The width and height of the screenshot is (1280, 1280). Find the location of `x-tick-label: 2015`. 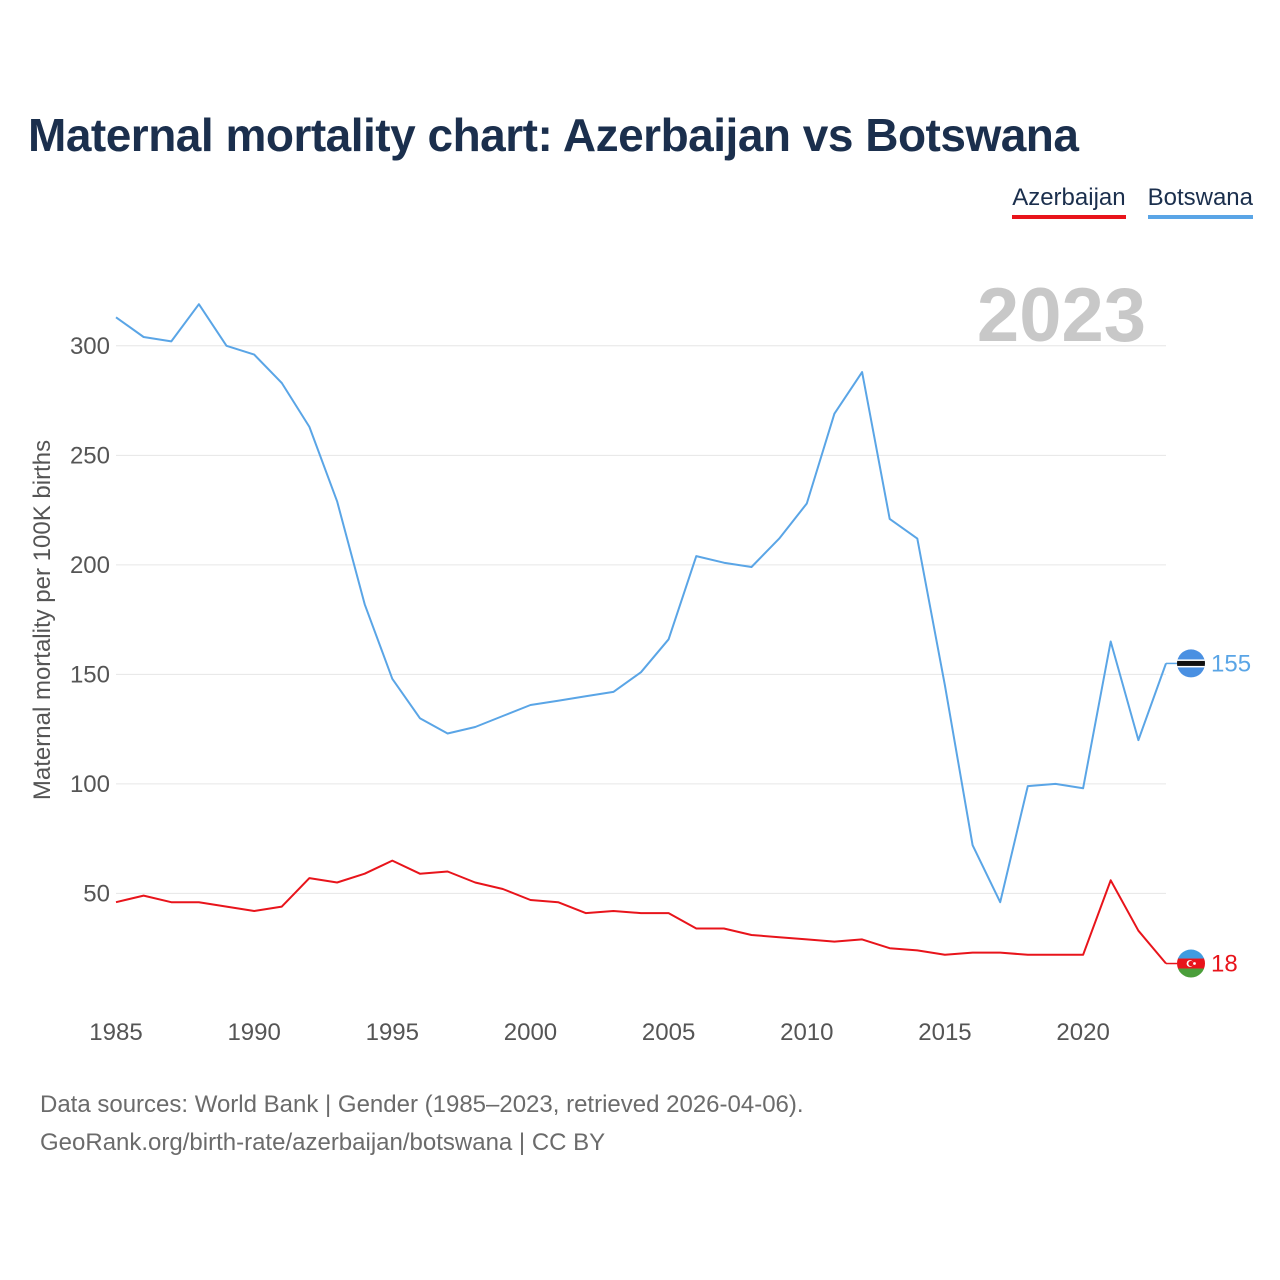

x-tick-label: 2015 is located at coordinates (944, 1032).